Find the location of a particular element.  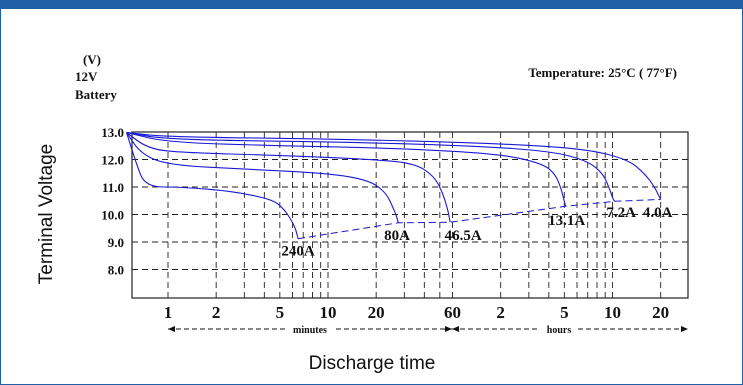

hours-label: hours is located at coordinates (559, 330).